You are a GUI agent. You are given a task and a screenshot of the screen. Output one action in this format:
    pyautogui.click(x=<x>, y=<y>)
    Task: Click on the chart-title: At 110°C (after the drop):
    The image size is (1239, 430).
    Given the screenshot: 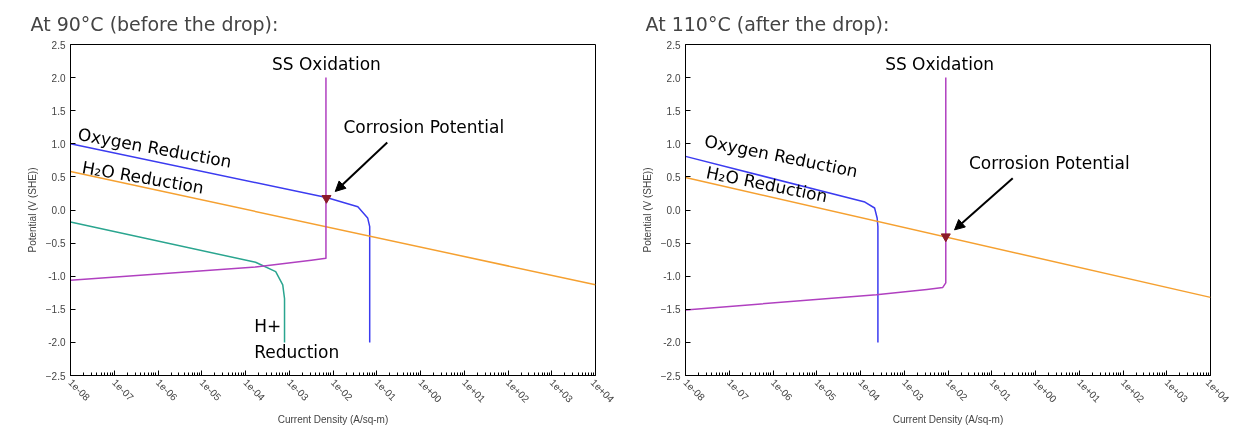 What is the action you would take?
    pyautogui.click(x=767, y=23)
    